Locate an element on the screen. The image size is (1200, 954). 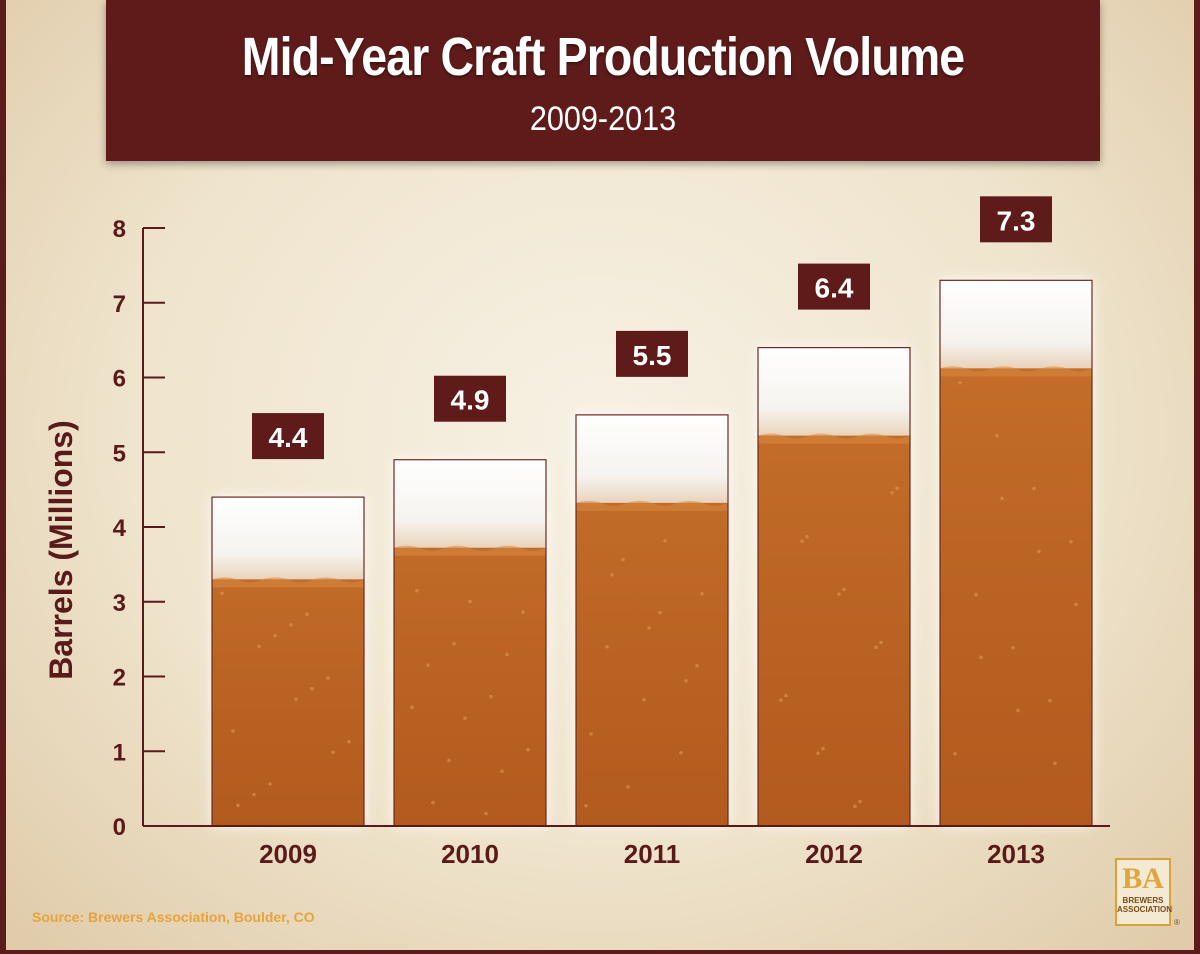
right-border is located at coordinates (1197, 477).